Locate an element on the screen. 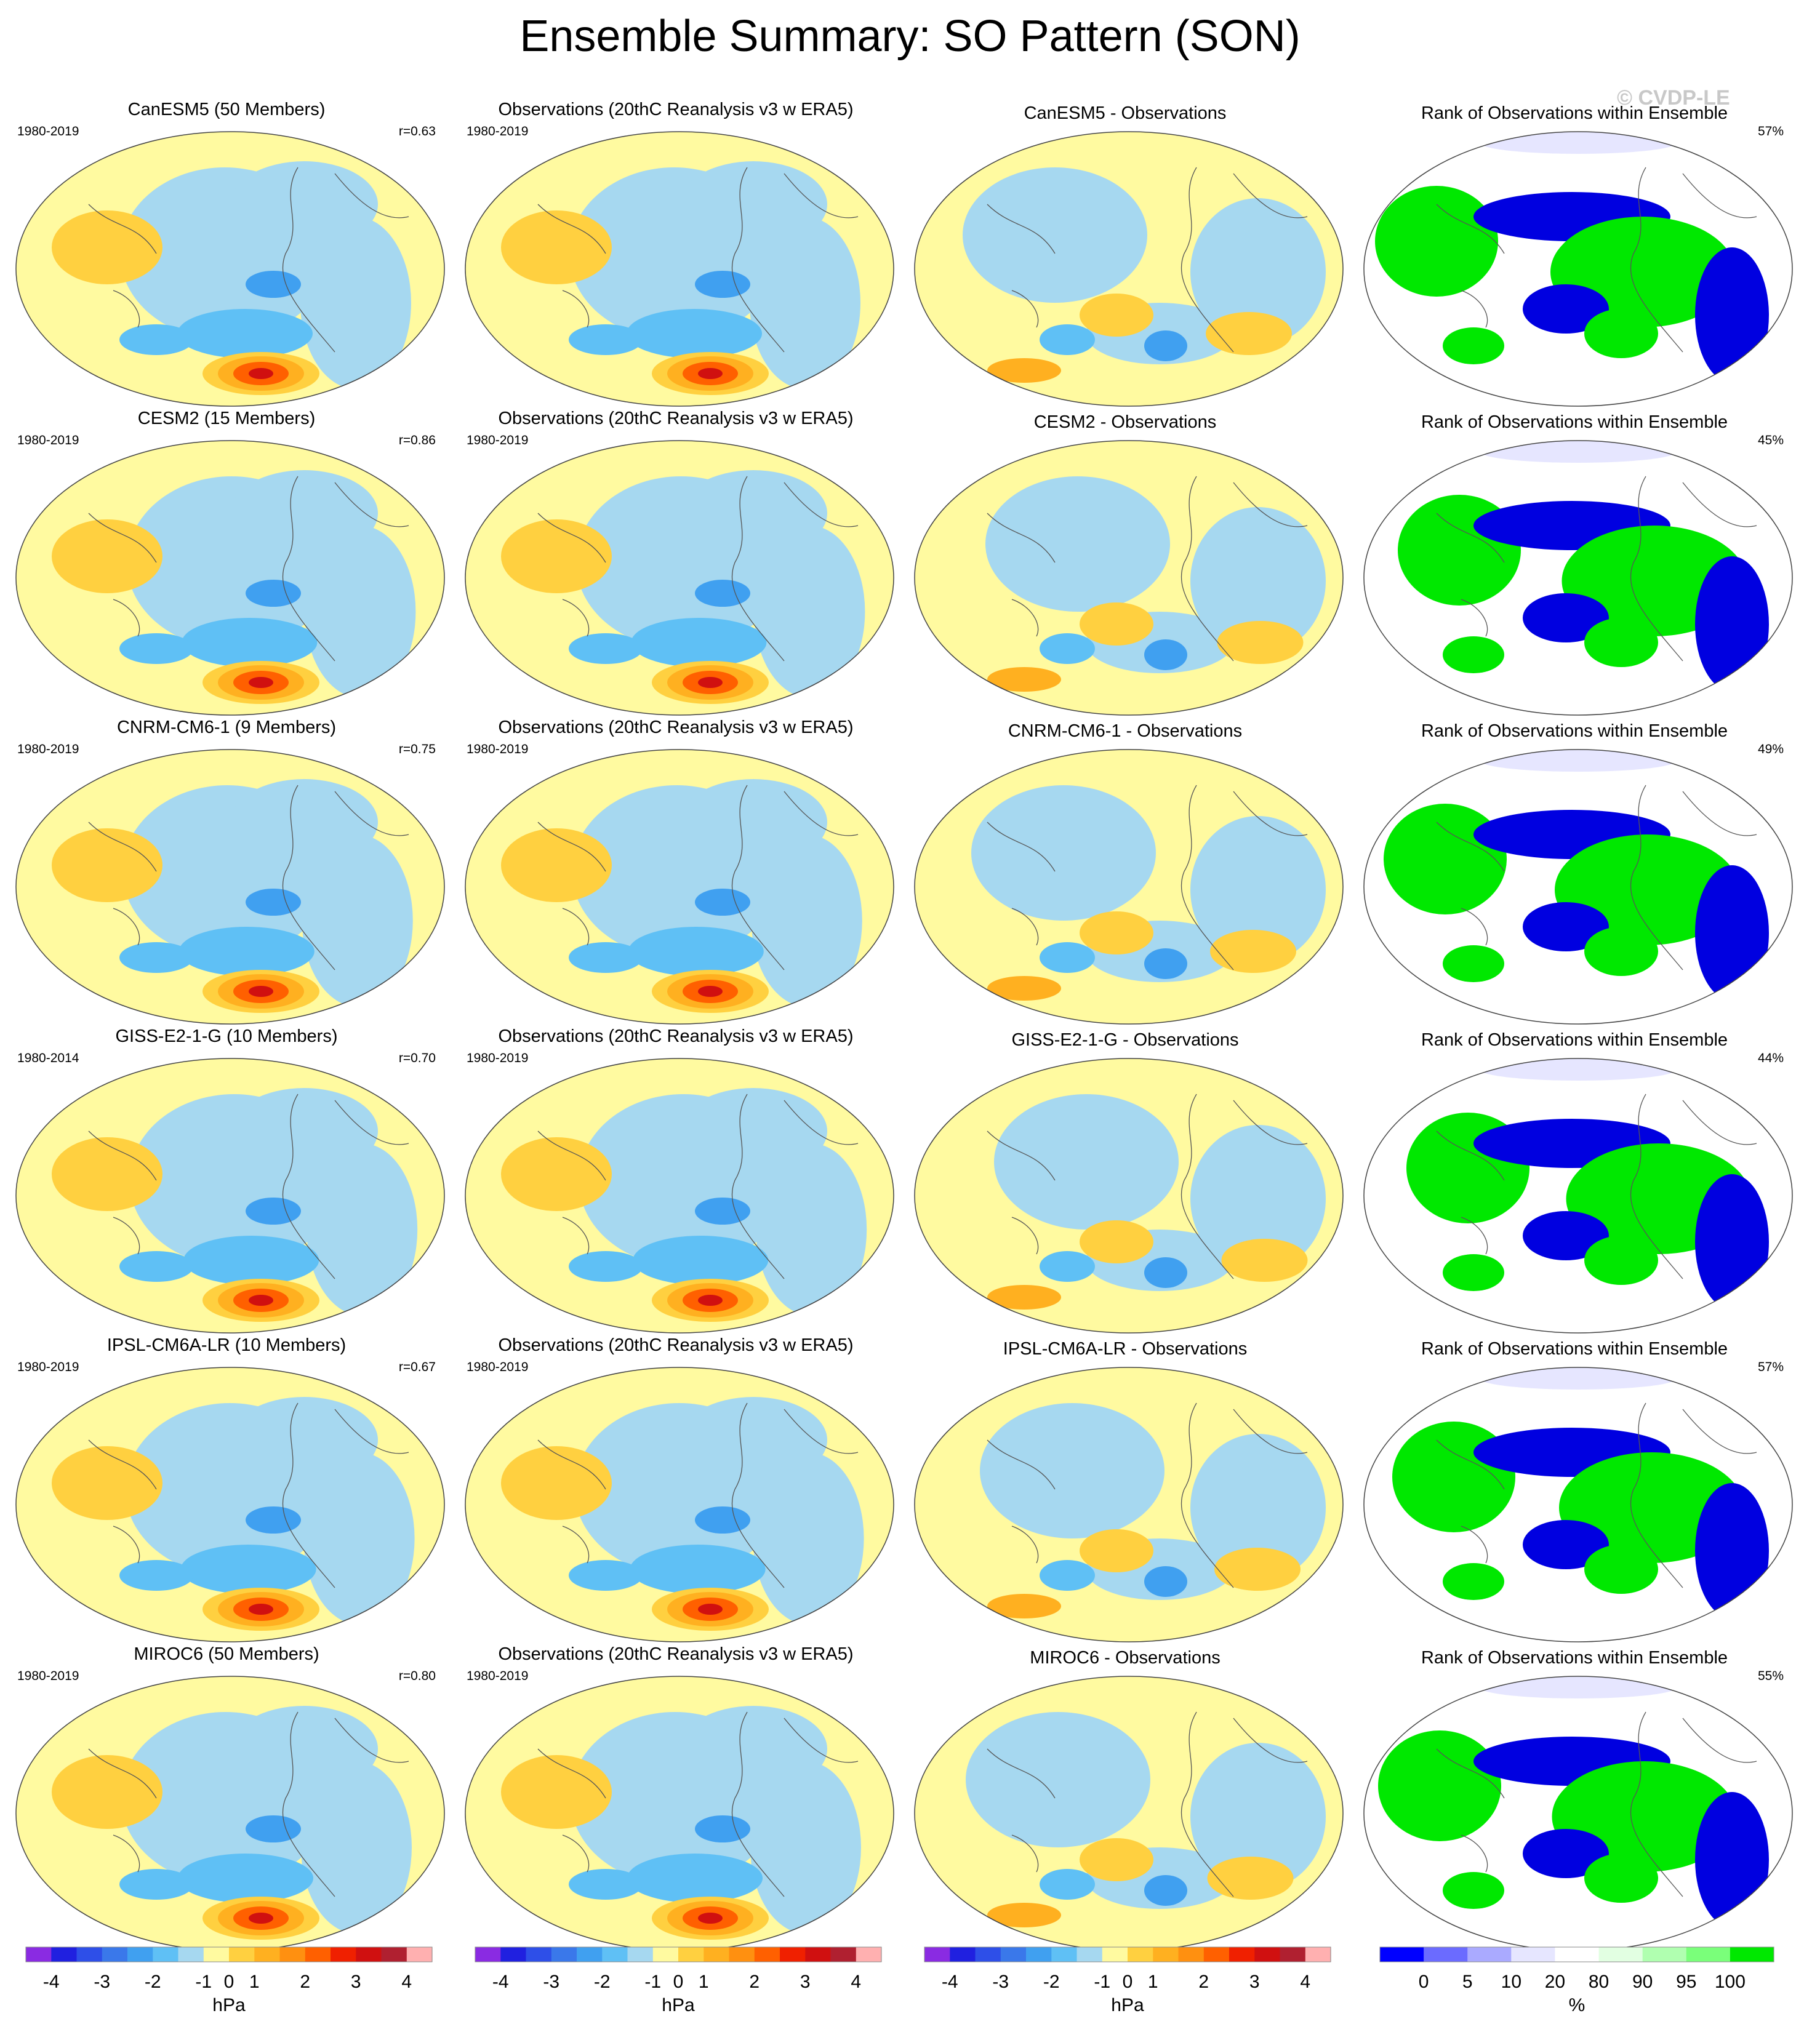 This screenshot has width=1820, height=2040. panel-title: CanESM5 - Observations is located at coordinates (1125, 113).